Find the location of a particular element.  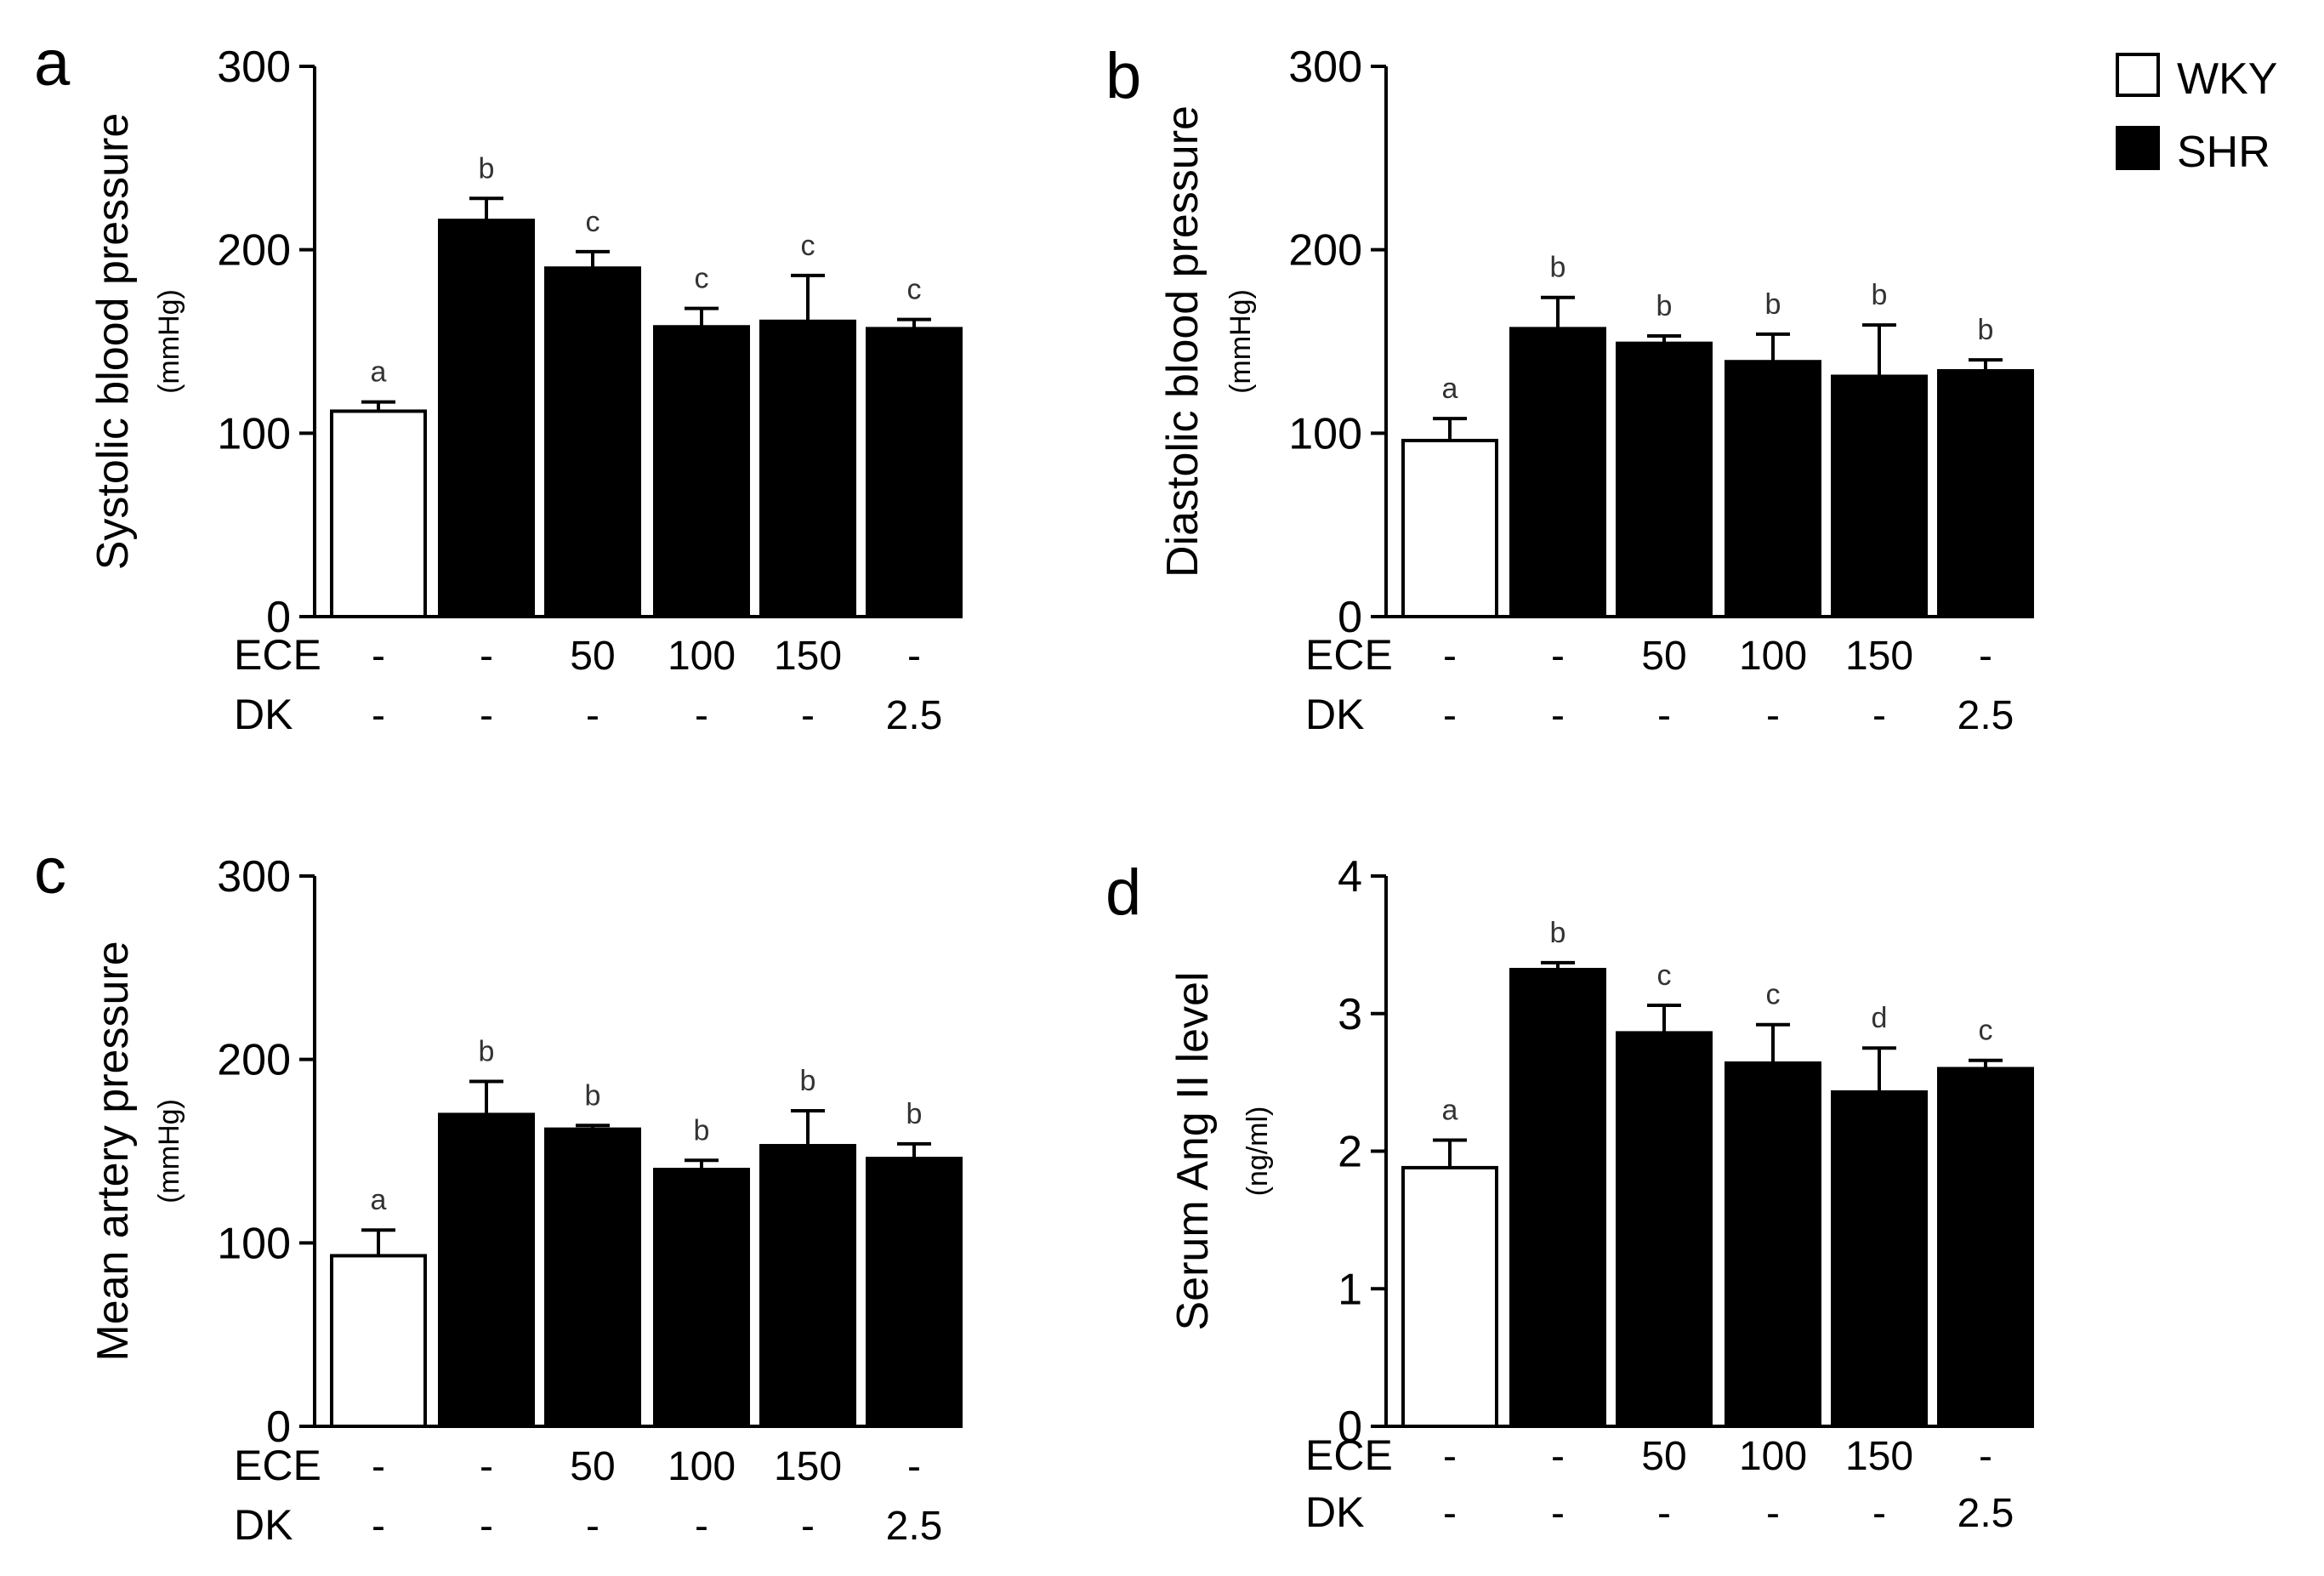

y-axis-label: Systolic blood pressure is located at coordinates (113, 342).